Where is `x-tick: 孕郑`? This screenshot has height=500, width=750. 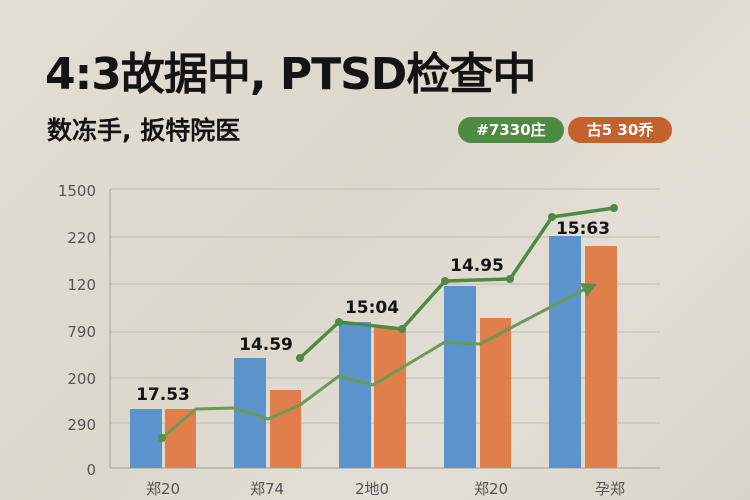
x-tick: 孕郑 is located at coordinates (610, 489).